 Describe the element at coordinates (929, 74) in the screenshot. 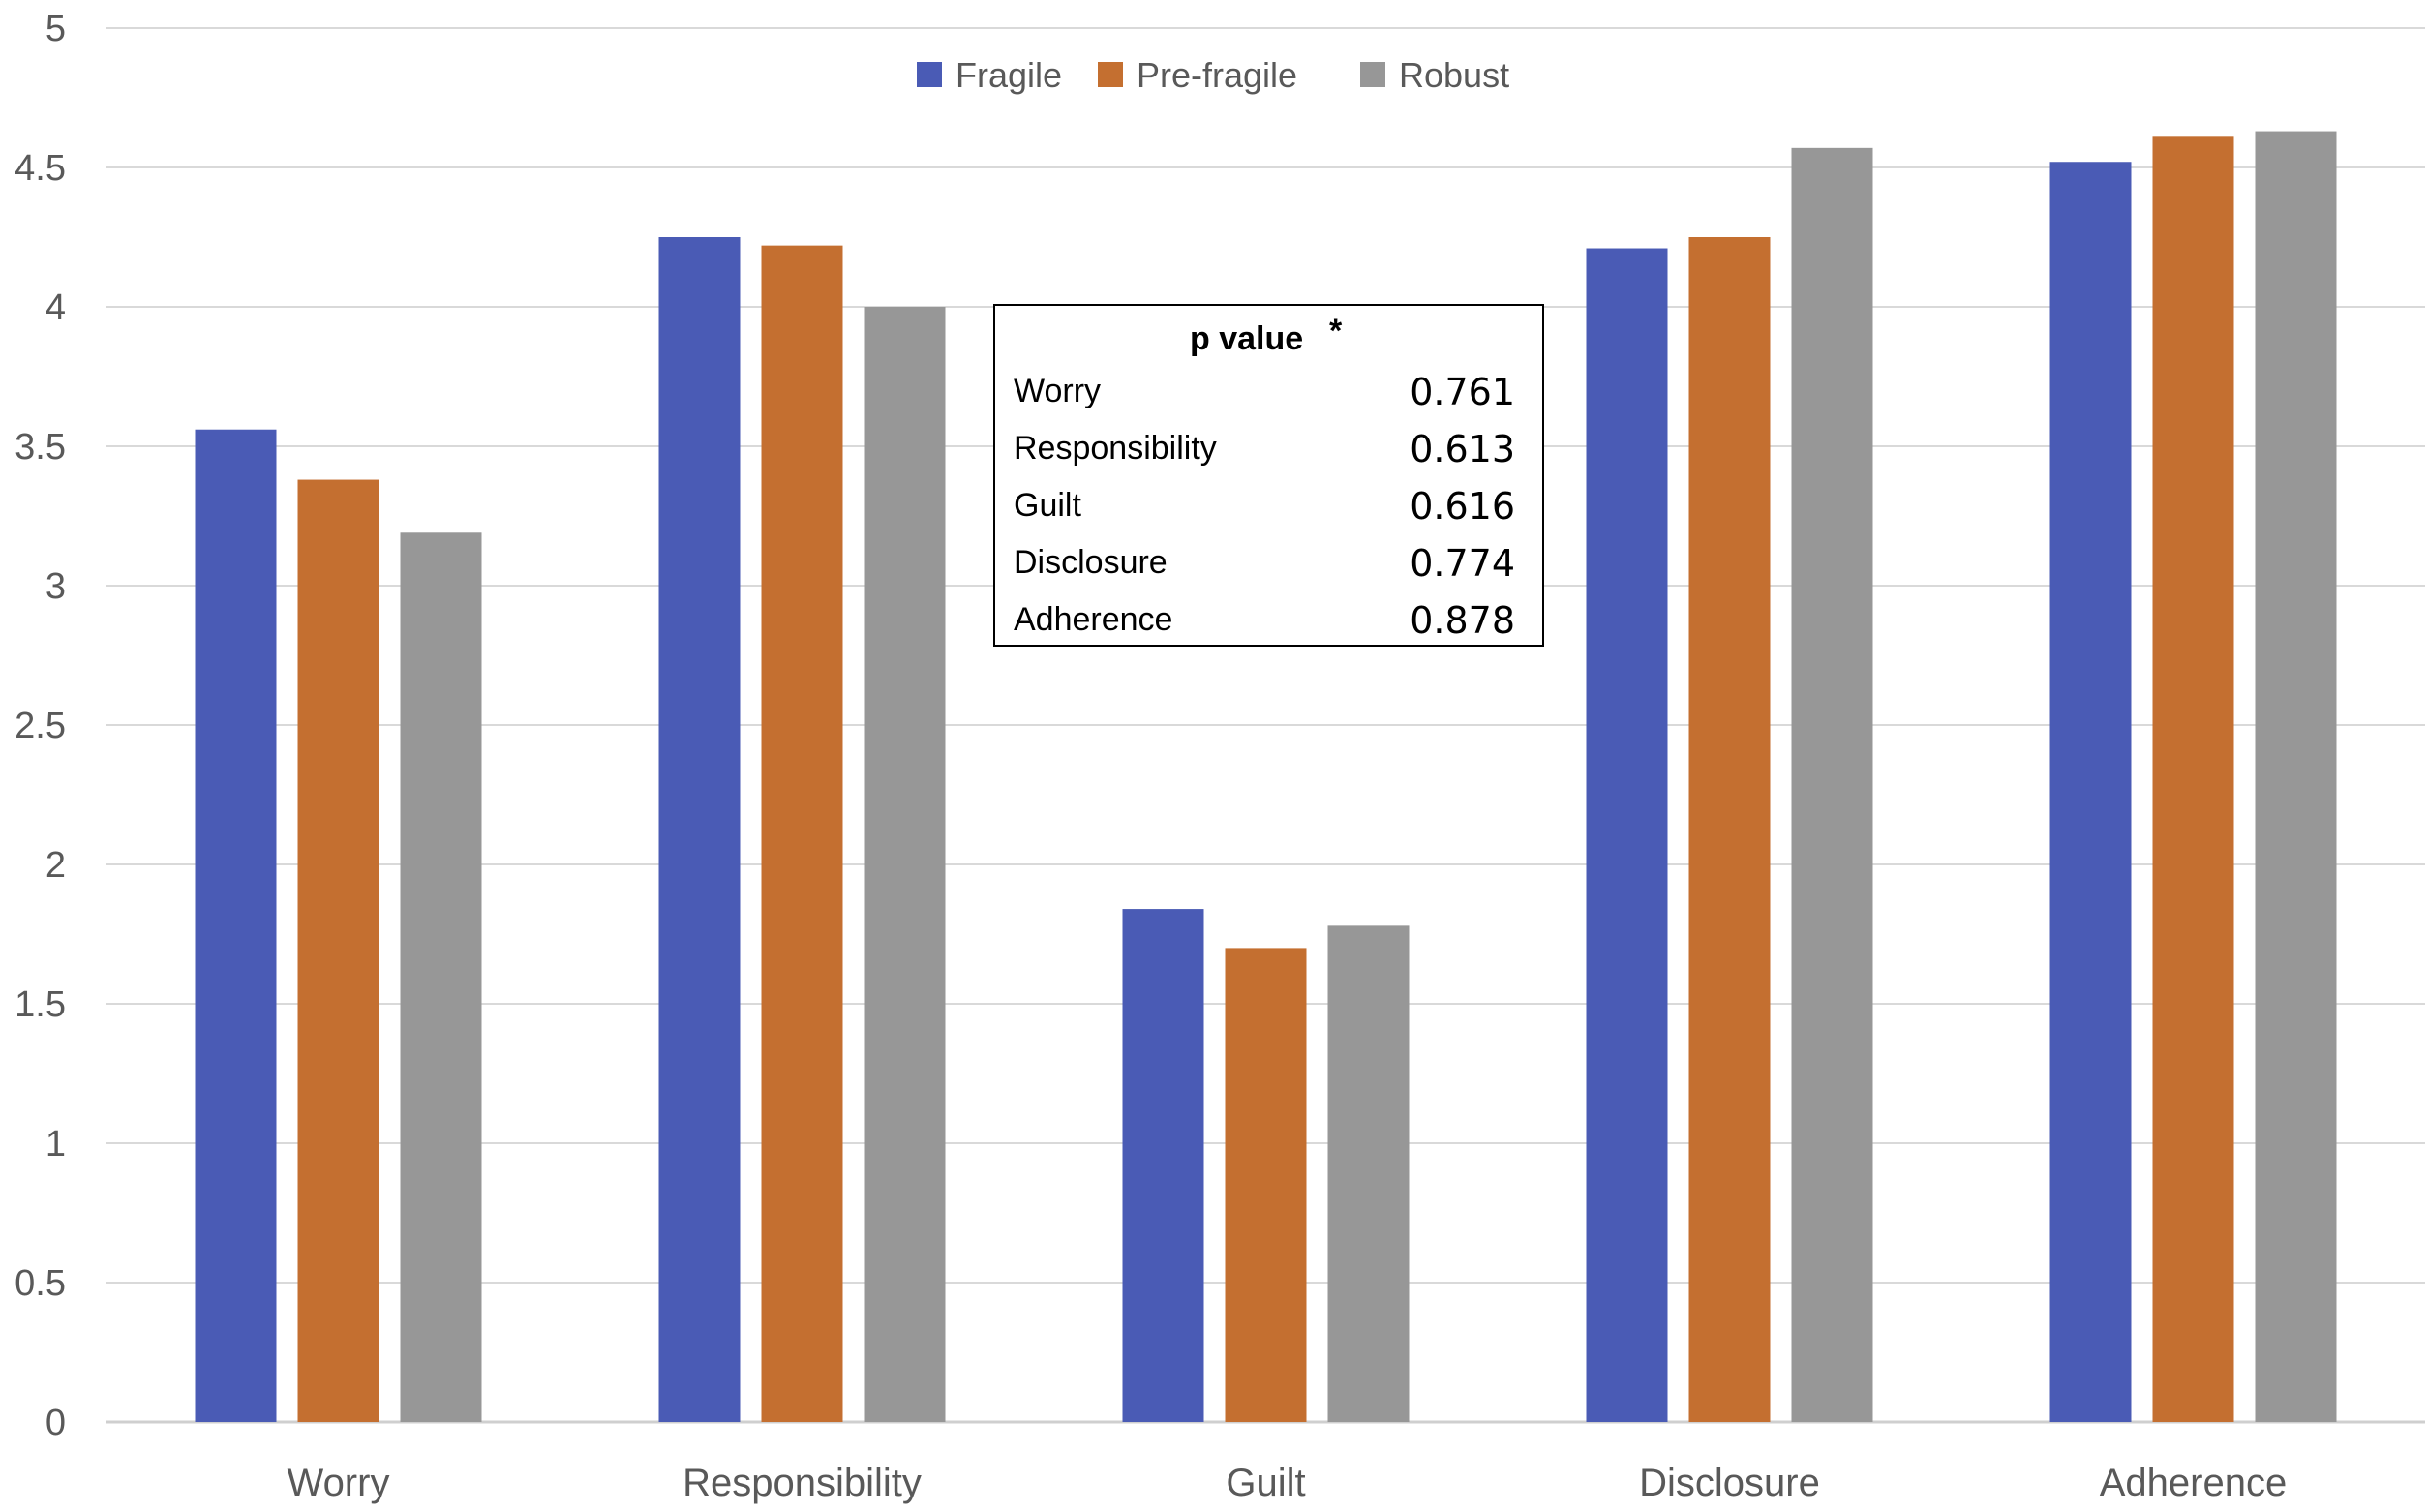

I see `legend-swatch-fragile` at that location.